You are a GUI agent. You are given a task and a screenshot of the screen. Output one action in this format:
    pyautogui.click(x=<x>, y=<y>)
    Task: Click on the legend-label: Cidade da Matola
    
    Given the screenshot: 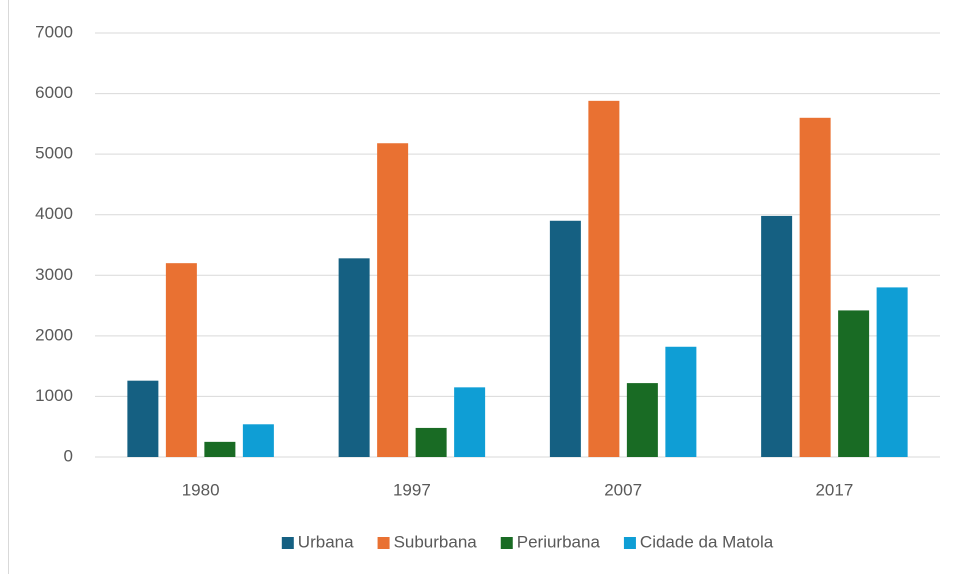 What is the action you would take?
    pyautogui.click(x=707, y=541)
    